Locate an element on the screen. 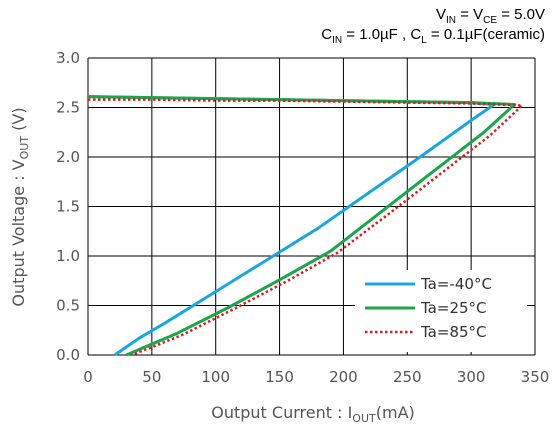  x-axis-label: Output Current : IOUT(mA) is located at coordinates (313, 414).